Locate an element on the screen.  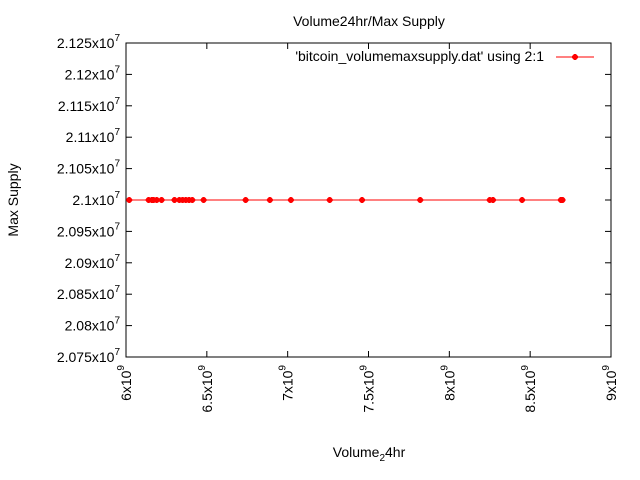
series-group is located at coordinates (346, 200).